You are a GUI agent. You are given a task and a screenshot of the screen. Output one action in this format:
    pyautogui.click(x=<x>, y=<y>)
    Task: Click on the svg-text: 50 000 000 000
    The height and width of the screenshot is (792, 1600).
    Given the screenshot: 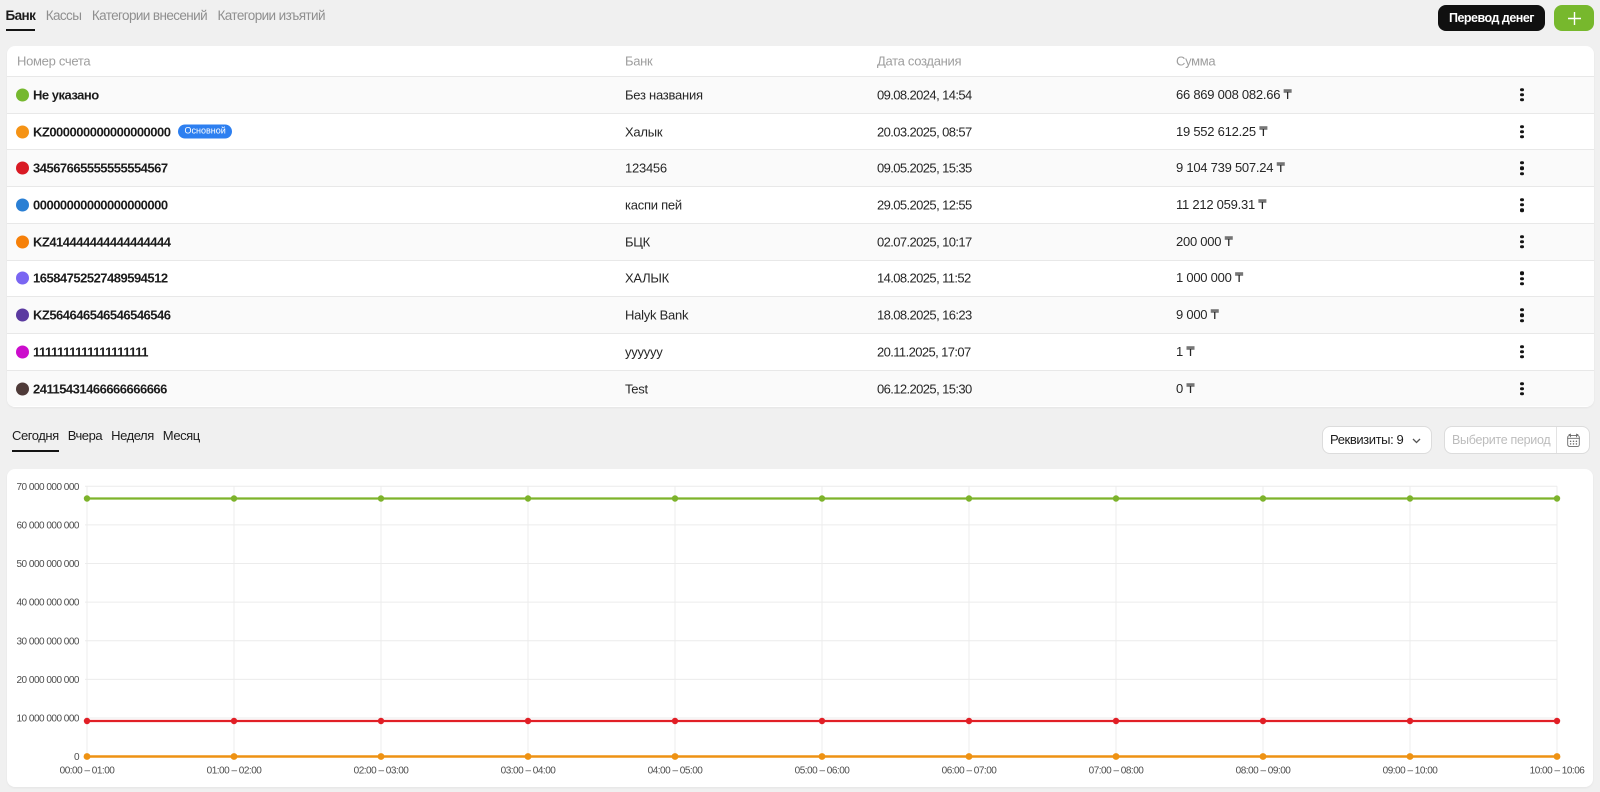 What is the action you would take?
    pyautogui.click(x=47, y=564)
    